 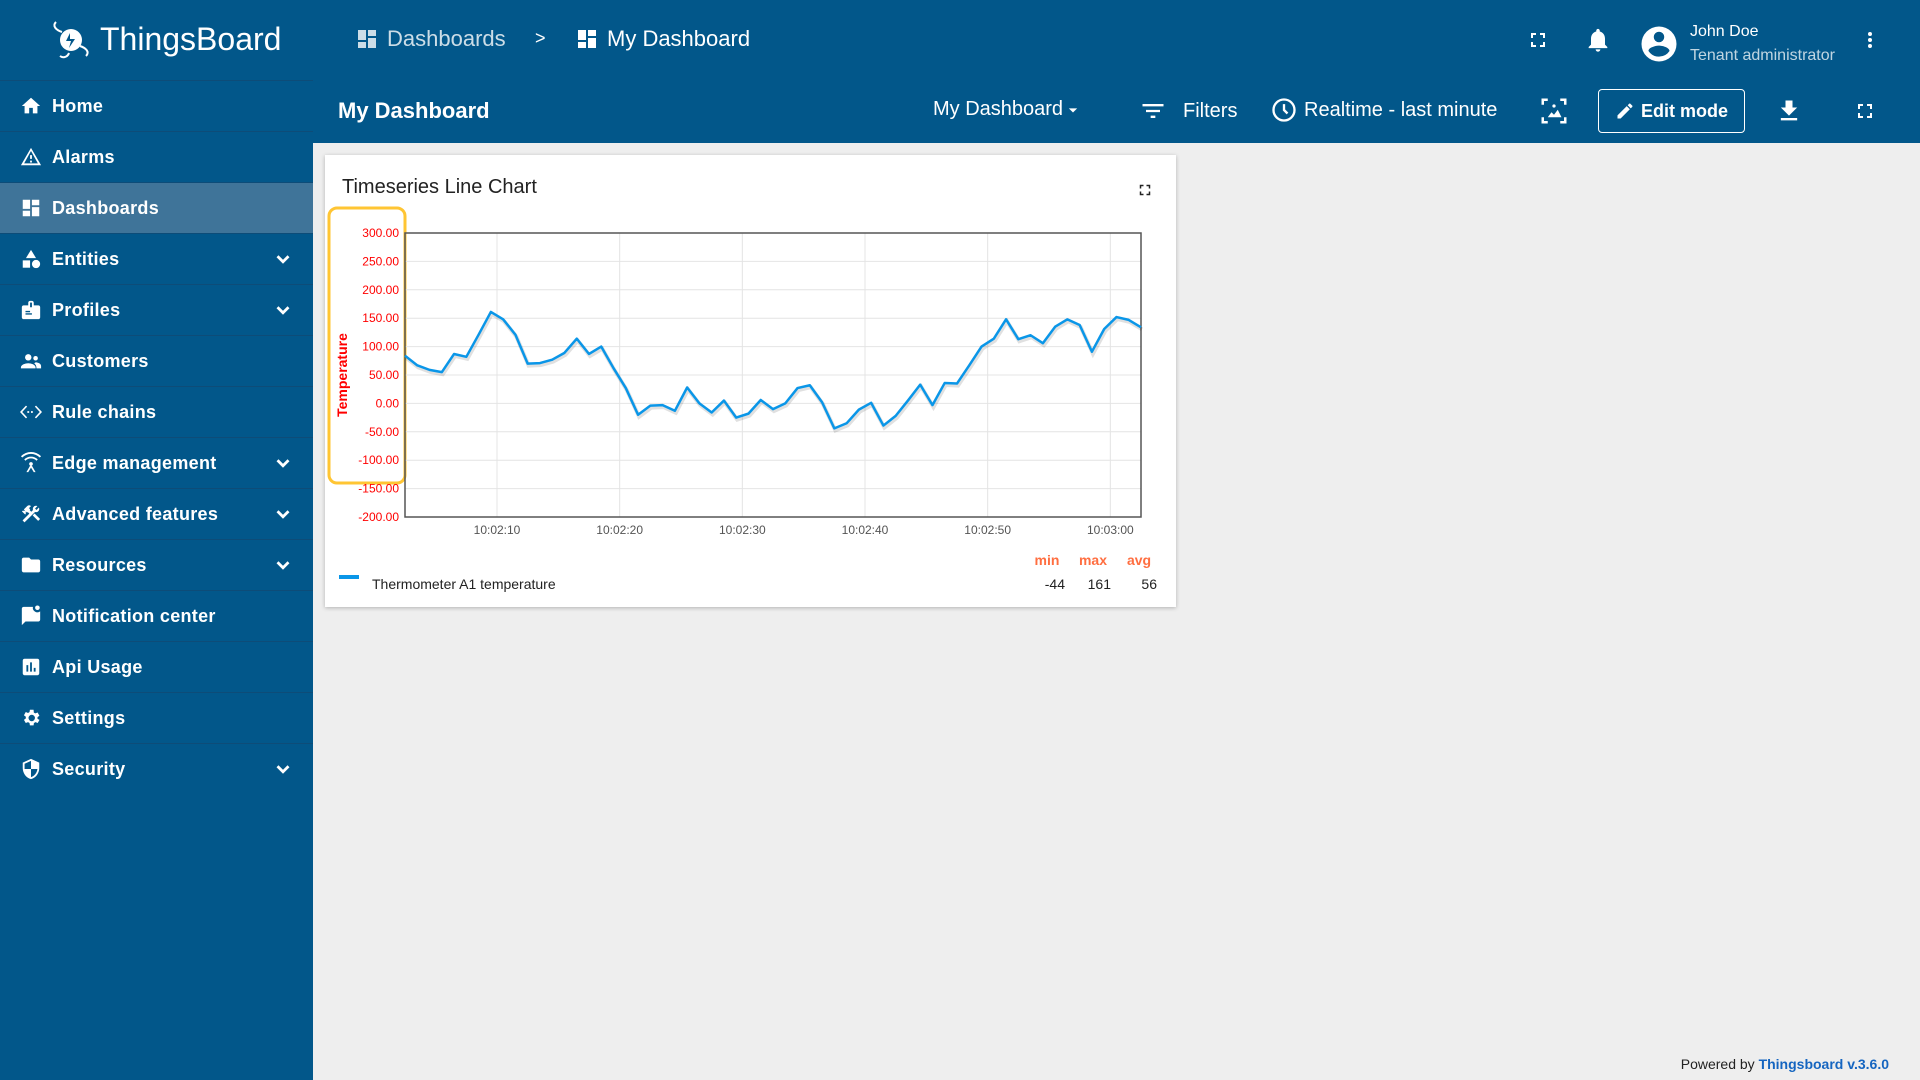 I want to click on filters-label: Filters, so click(x=1210, y=110).